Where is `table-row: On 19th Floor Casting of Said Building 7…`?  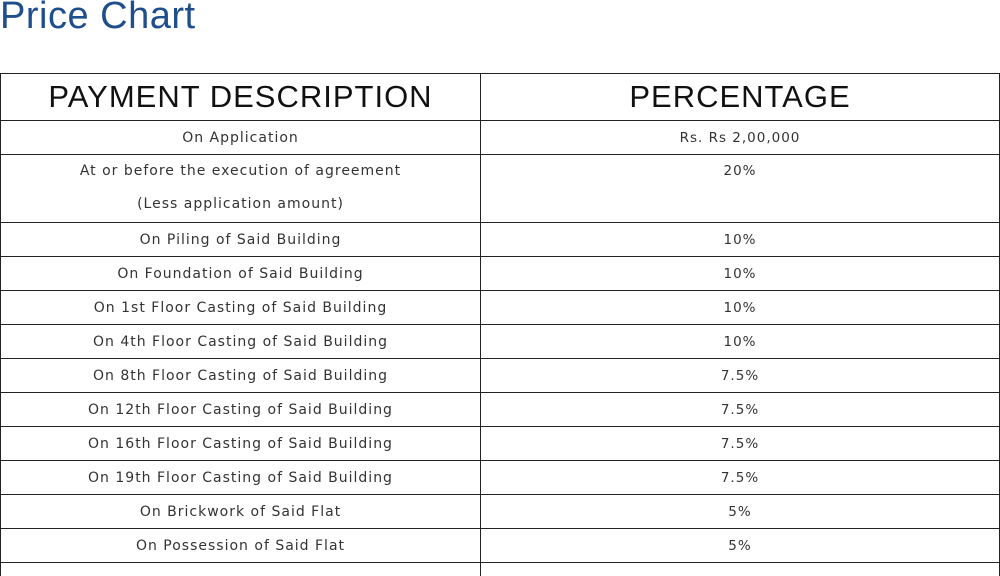
table-row: On 19th Floor Casting of Said Building 7… is located at coordinates (500, 477).